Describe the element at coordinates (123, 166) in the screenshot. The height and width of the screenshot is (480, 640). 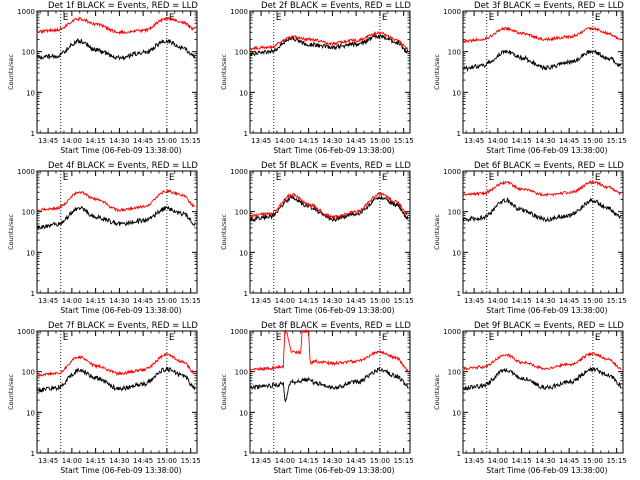
I see `panel-title: Det 4f BLACK = Events, RED = LLD` at that location.